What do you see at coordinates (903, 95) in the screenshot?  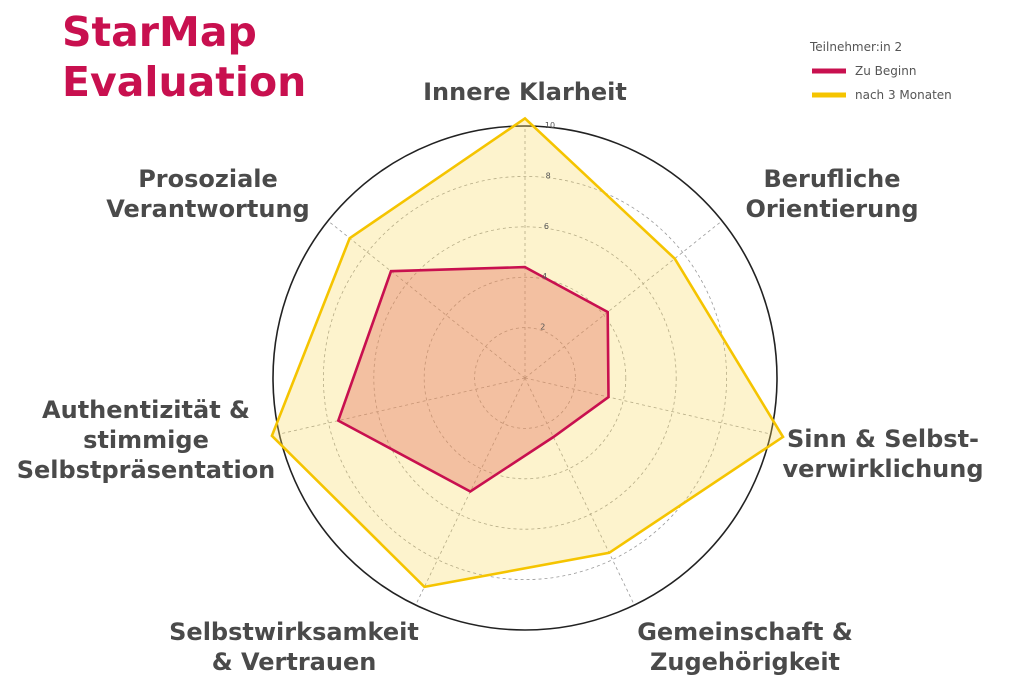 I see `legend-entry: nach 3 Monaten` at bounding box center [903, 95].